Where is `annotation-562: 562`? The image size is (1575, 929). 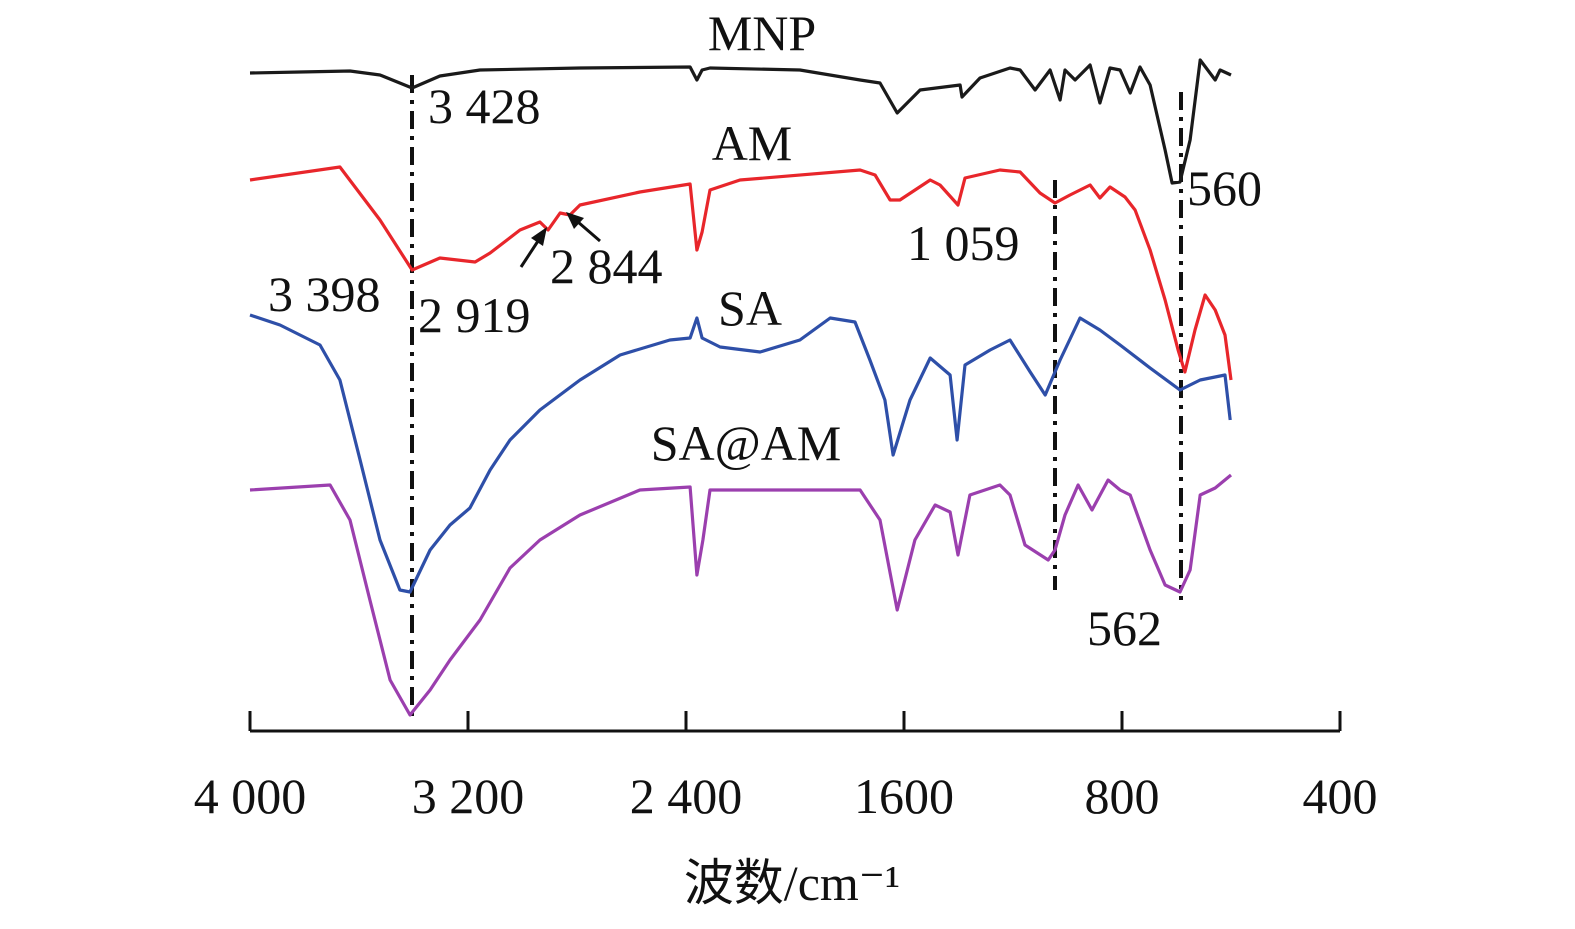
annotation-562: 562 is located at coordinates (1124, 628).